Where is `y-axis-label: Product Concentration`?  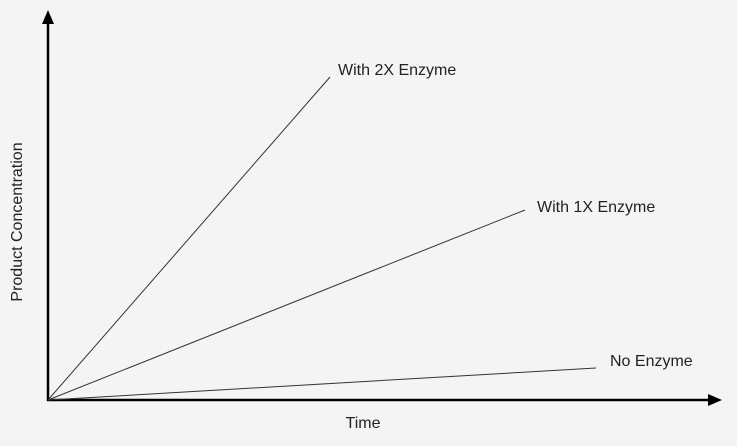
y-axis-label: Product Concentration is located at coordinates (17, 221).